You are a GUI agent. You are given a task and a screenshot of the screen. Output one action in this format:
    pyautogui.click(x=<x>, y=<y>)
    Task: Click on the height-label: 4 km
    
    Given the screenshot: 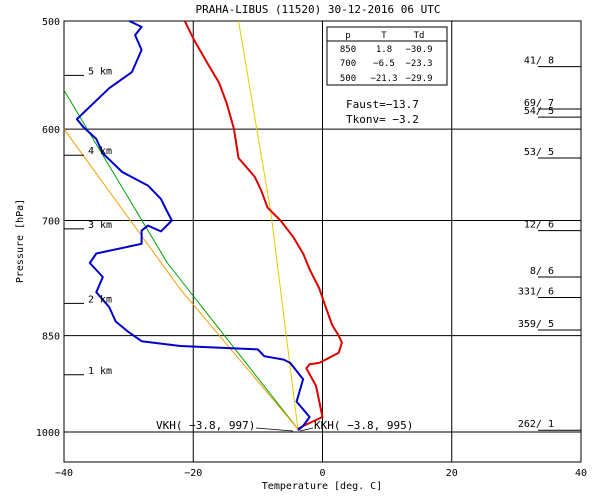 What is the action you would take?
    pyautogui.click(x=100, y=151)
    